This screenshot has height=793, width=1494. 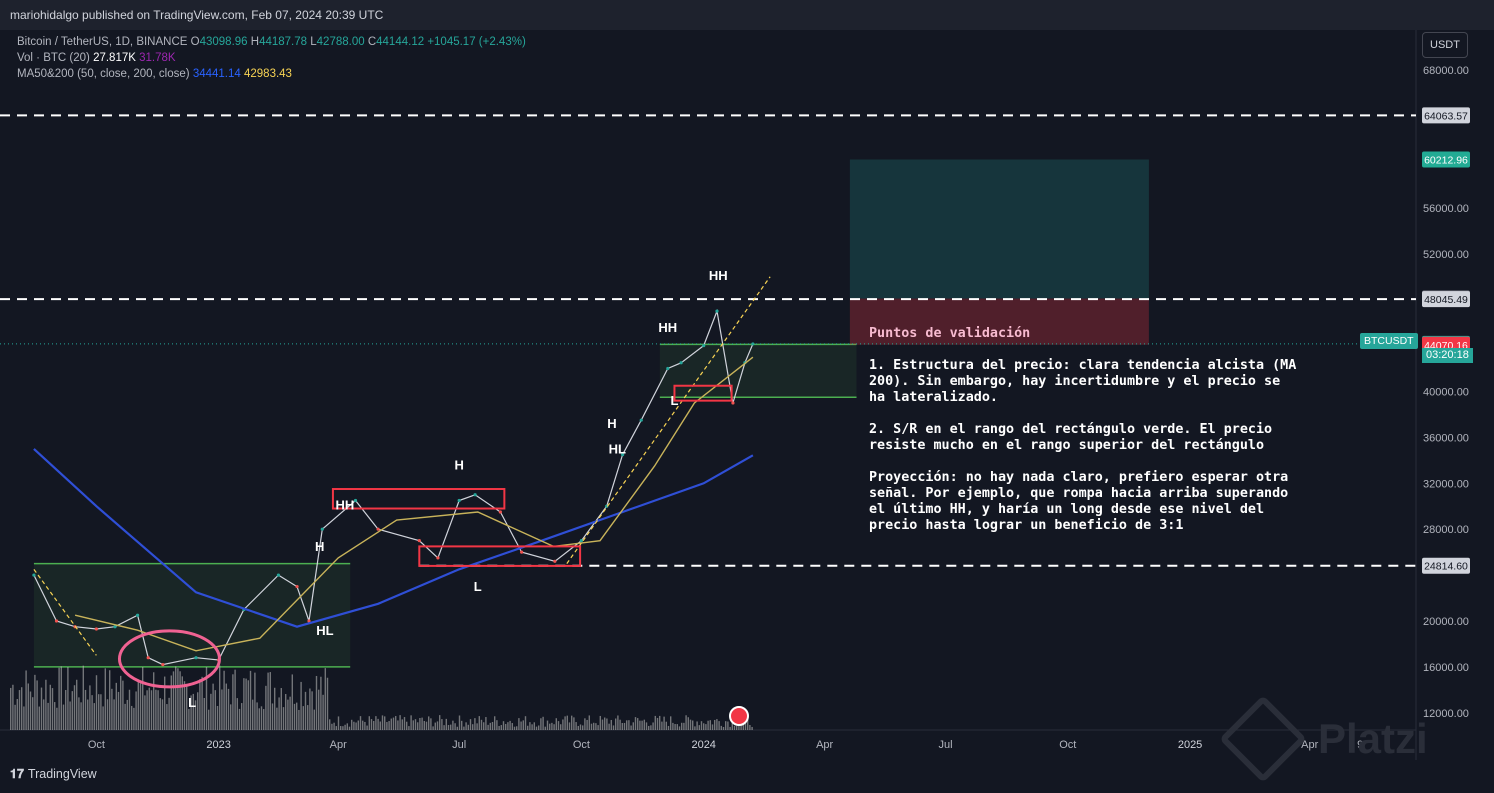 I want to click on time-tick-label: 9, so click(x=1360, y=745).